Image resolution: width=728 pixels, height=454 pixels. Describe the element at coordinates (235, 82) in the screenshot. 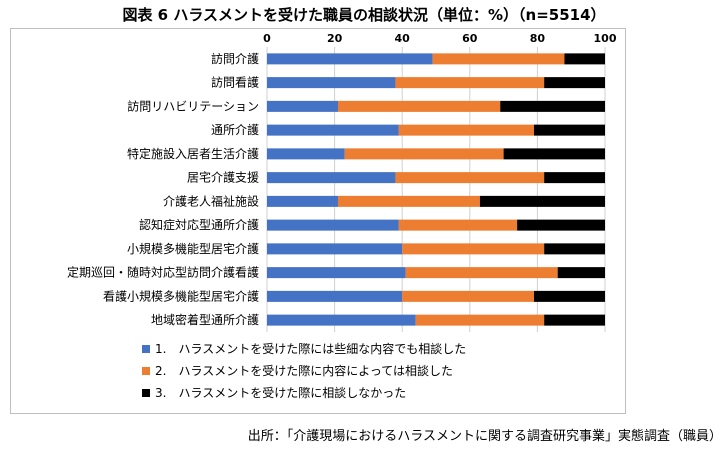

I see `category-label: 訪問看護` at that location.